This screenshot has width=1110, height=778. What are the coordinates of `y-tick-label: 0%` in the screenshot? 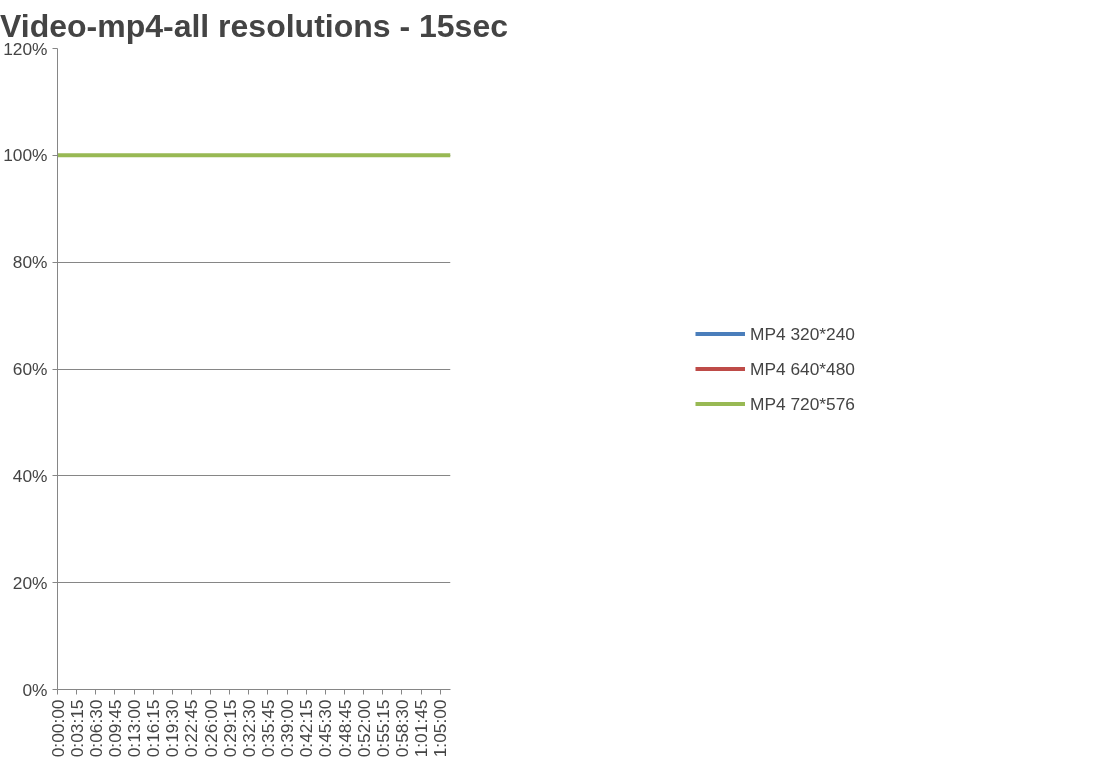 It's located at (35, 689).